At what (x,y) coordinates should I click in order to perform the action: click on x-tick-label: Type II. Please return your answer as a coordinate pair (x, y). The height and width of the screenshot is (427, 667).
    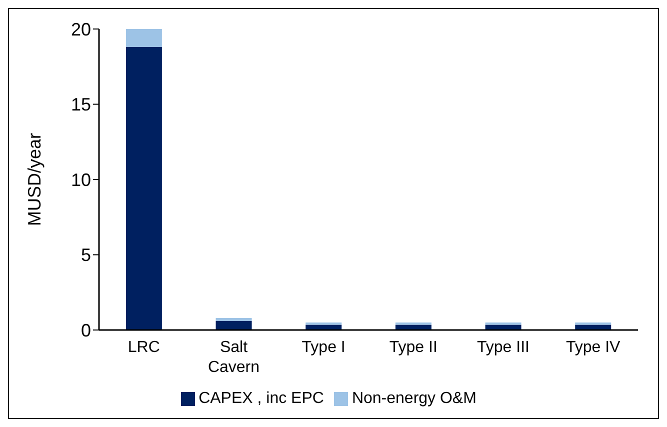
    Looking at the image, I should click on (413, 347).